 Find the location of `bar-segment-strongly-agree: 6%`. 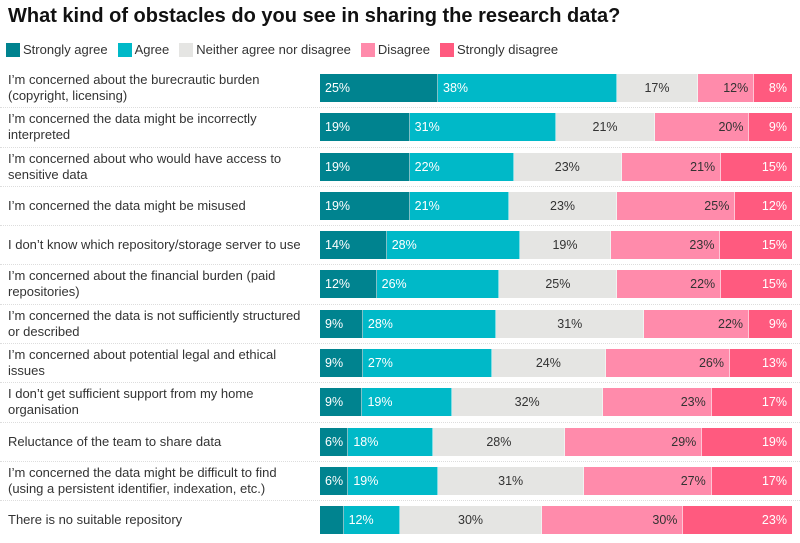

bar-segment-strongly-agree: 6% is located at coordinates (334, 441).